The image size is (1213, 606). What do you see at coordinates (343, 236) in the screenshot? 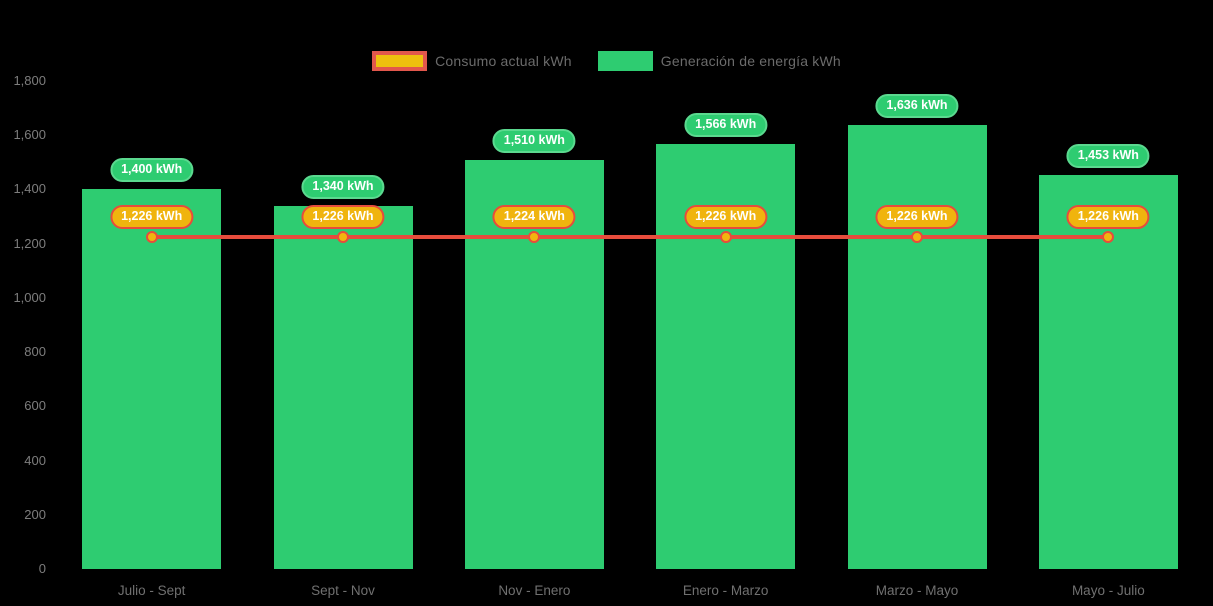
I see `consumo-point-sept-nov` at bounding box center [343, 236].